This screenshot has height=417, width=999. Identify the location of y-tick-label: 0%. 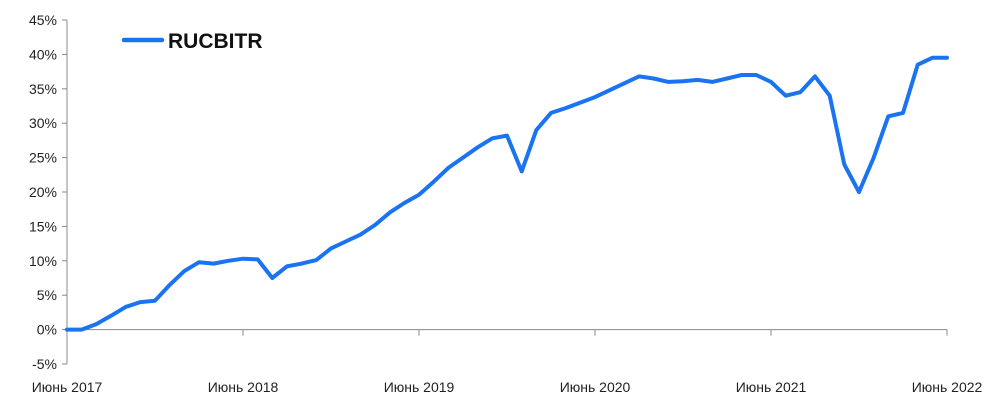
(47, 330).